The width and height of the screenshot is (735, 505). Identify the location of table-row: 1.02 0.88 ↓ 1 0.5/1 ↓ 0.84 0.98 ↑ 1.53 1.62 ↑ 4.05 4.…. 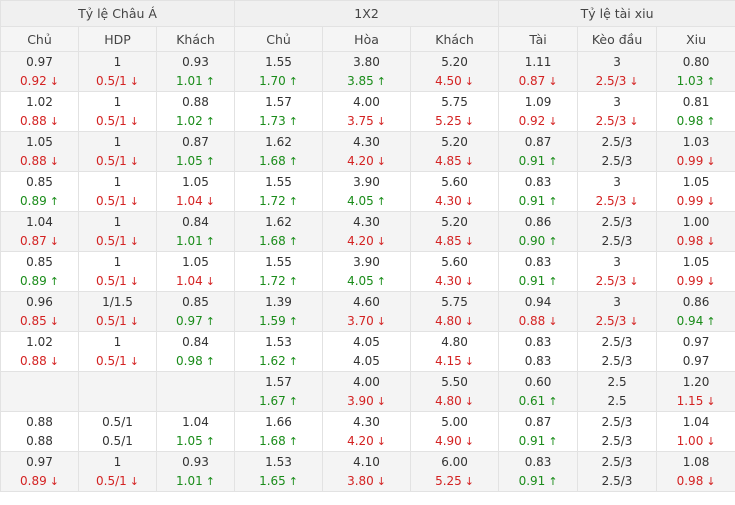
(367, 351).